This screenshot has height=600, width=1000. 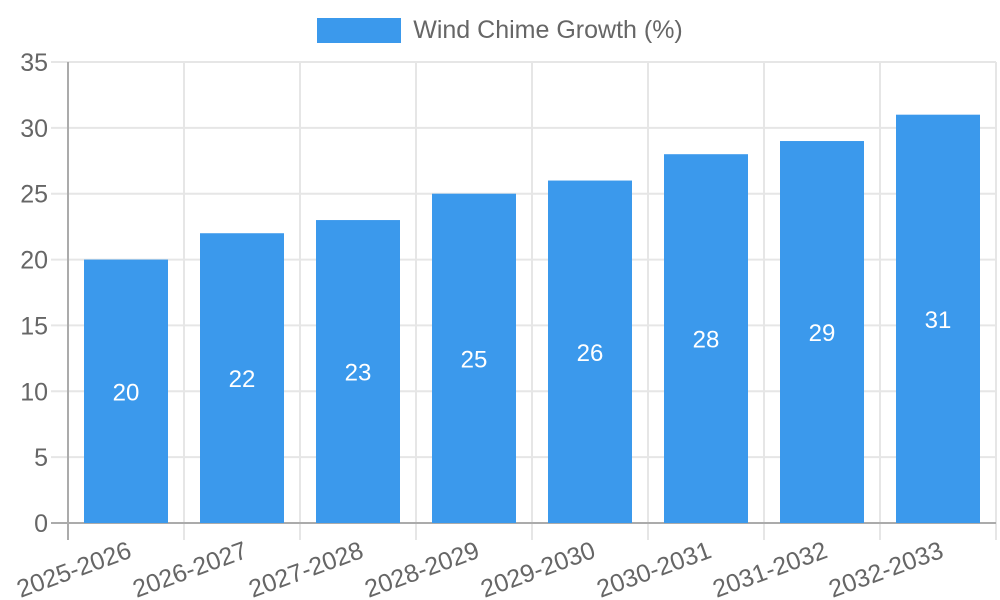 I want to click on y-tick-label: 20, so click(x=34, y=261).